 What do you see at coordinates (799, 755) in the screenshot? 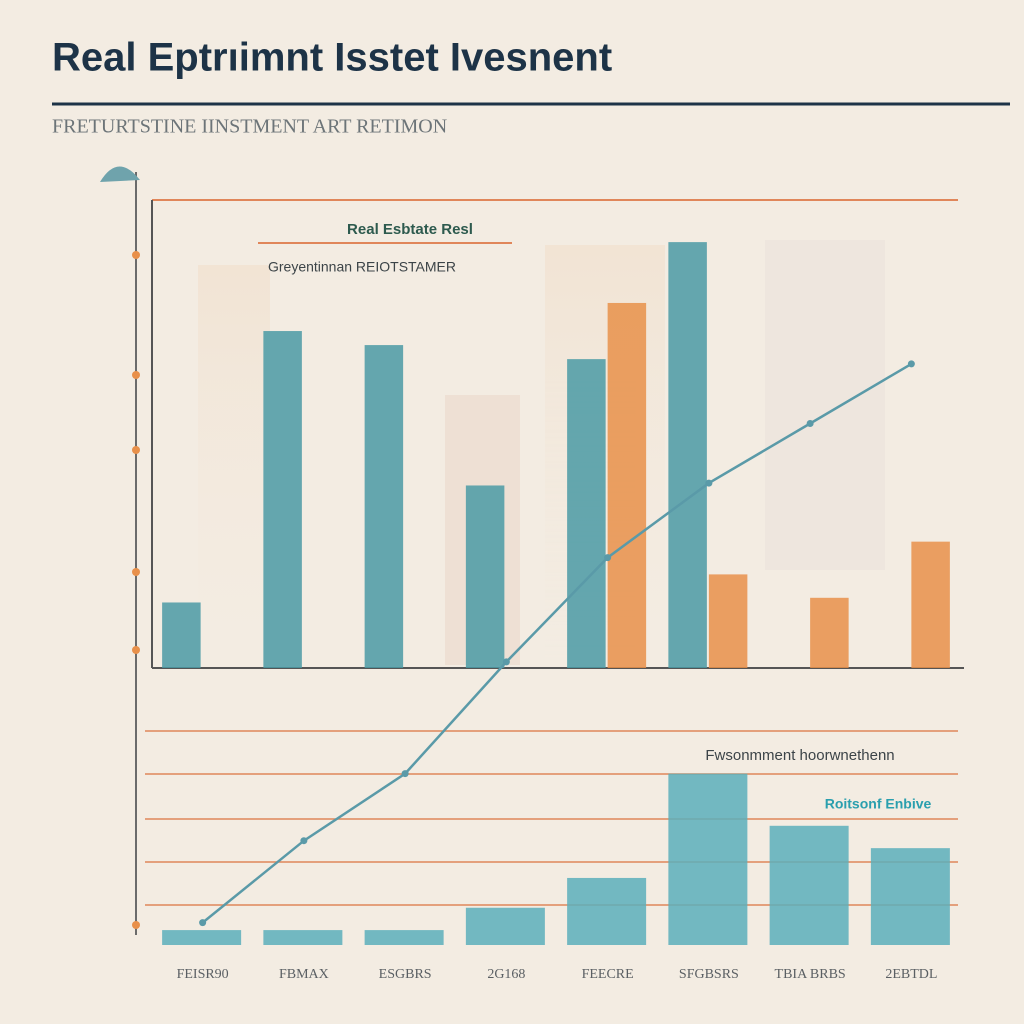
I see `panel-label: Fwsonmment hoorwnethenn` at bounding box center [799, 755].